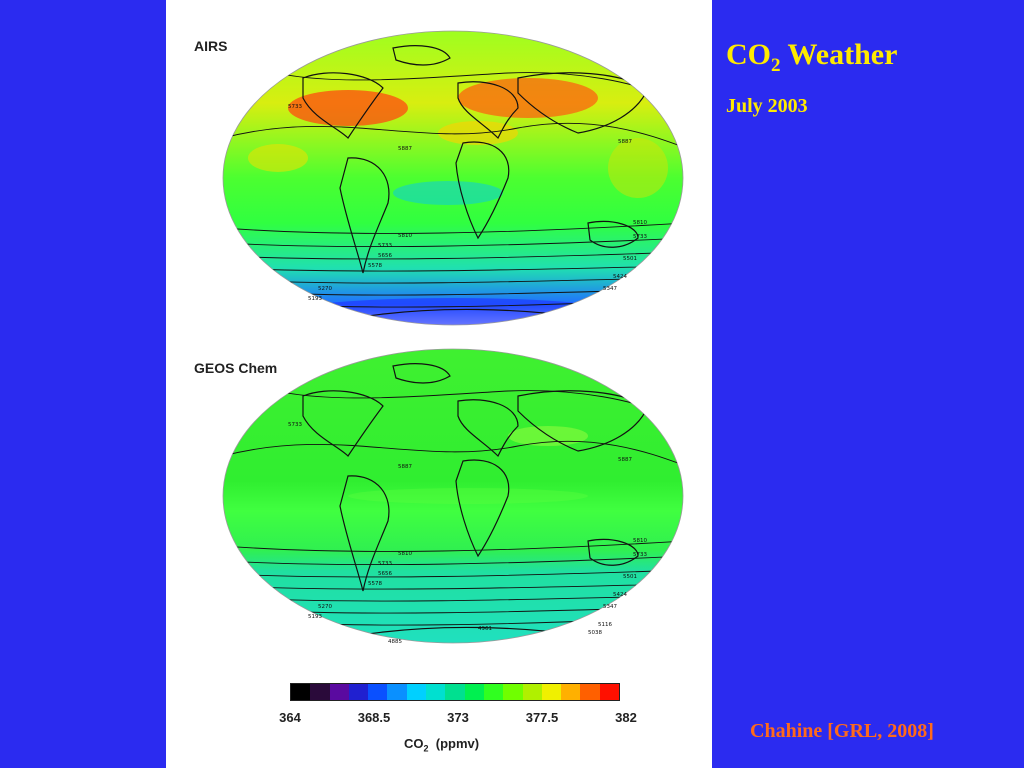 Image resolution: width=1024 pixels, height=768 pixels. What do you see at coordinates (236, 368) in the screenshot?
I see `geos-chem-map-label: GEOS Chem` at bounding box center [236, 368].